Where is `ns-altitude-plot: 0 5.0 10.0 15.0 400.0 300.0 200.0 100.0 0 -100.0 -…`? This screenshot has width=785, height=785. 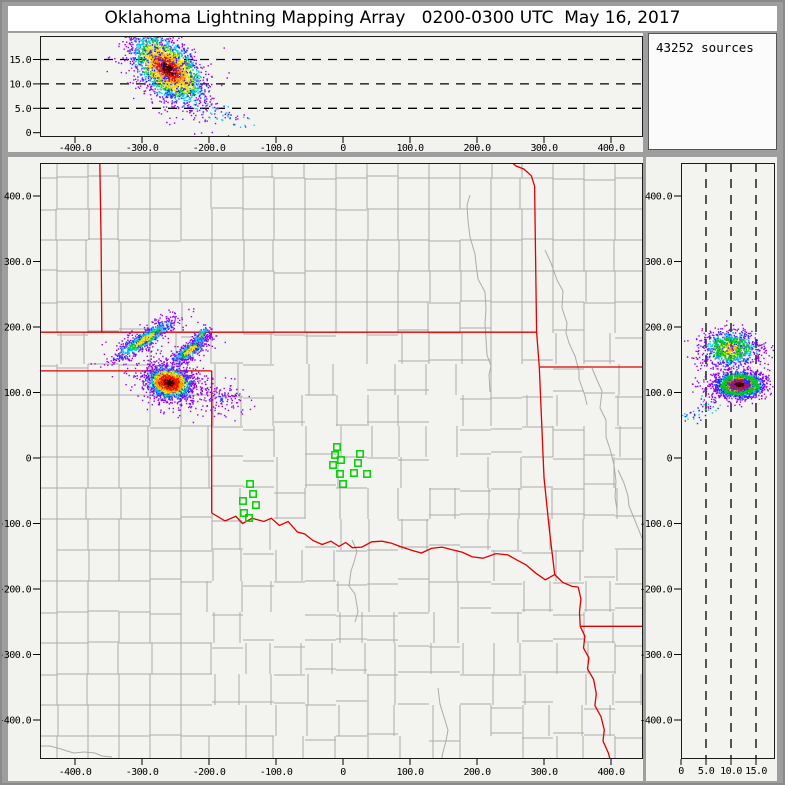 ns-altitude-plot: 0 5.0 10.0 15.0 400.0 300.0 200.0 100.0 0 -100.0 -… is located at coordinates (711, 470).